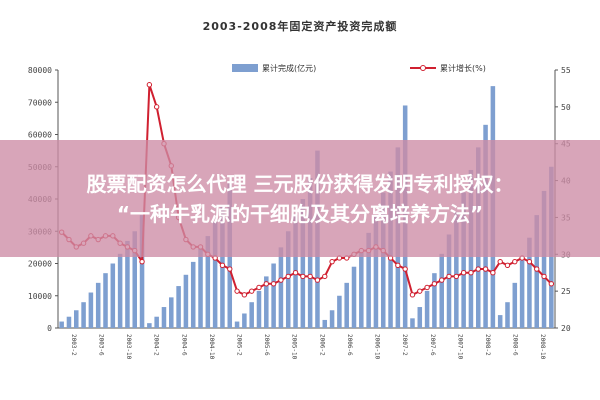 The width and height of the screenshot is (600, 400). I want to click on x-tick-label: 2008-10, so click(542, 347).